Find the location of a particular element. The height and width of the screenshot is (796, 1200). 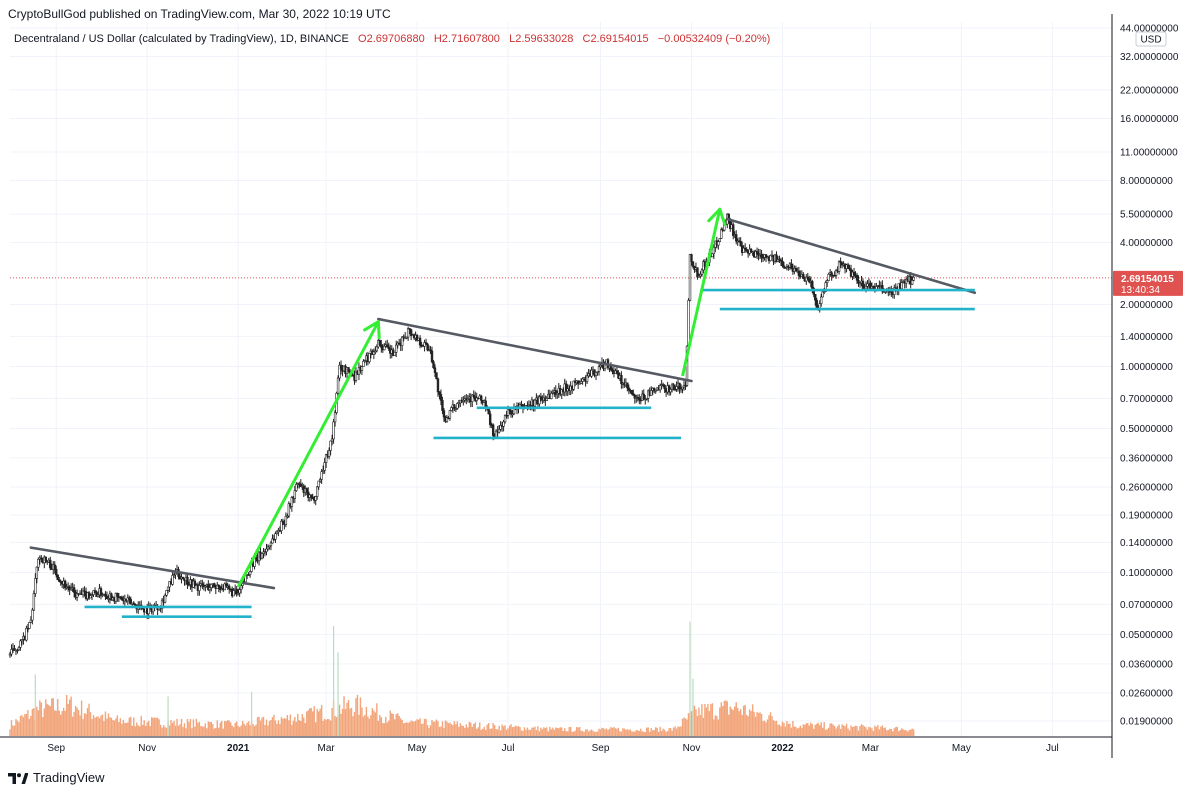

tradingview-brand: TradingView is located at coordinates (69, 777).